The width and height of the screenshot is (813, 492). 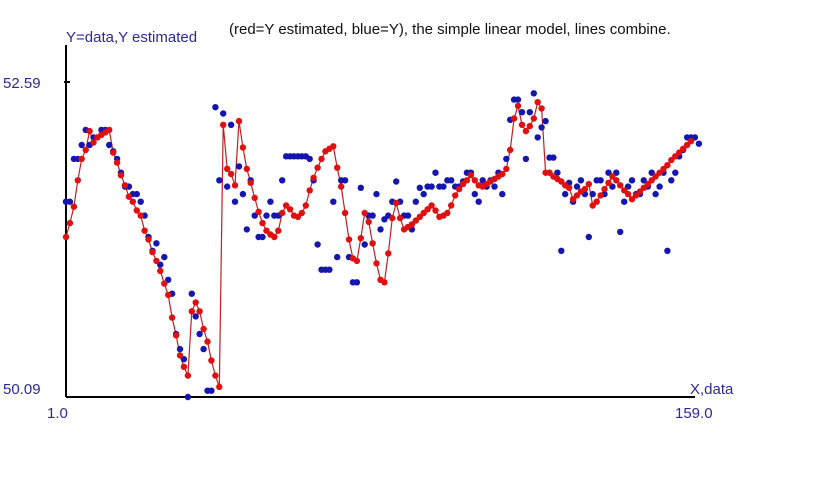 What do you see at coordinates (131, 37) in the screenshot?
I see `y-axis-label: Y=data,Y estimated` at bounding box center [131, 37].